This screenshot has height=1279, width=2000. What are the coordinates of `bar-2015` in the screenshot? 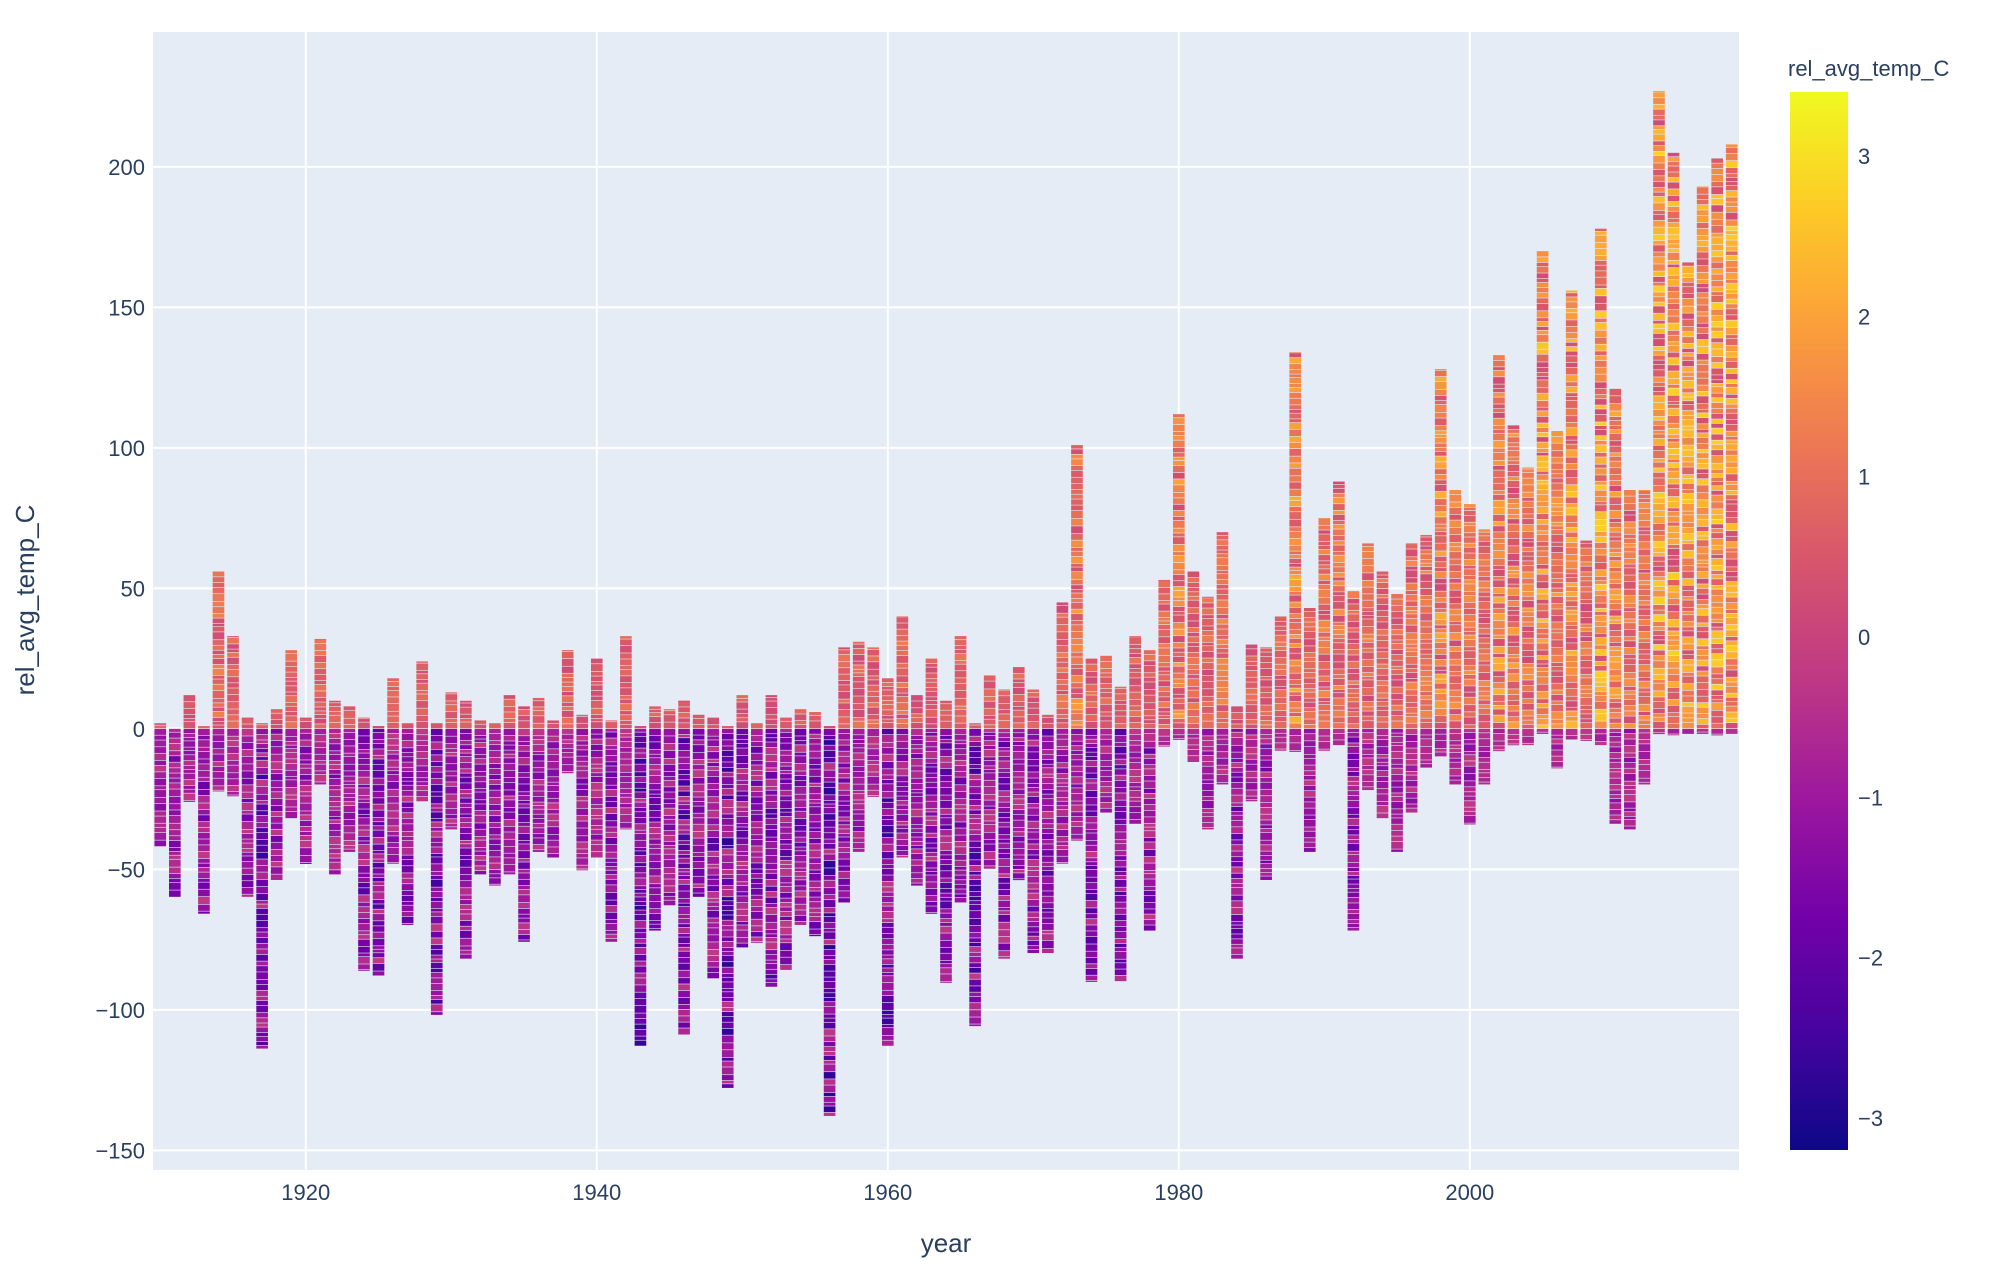 It's located at (1688, 497).